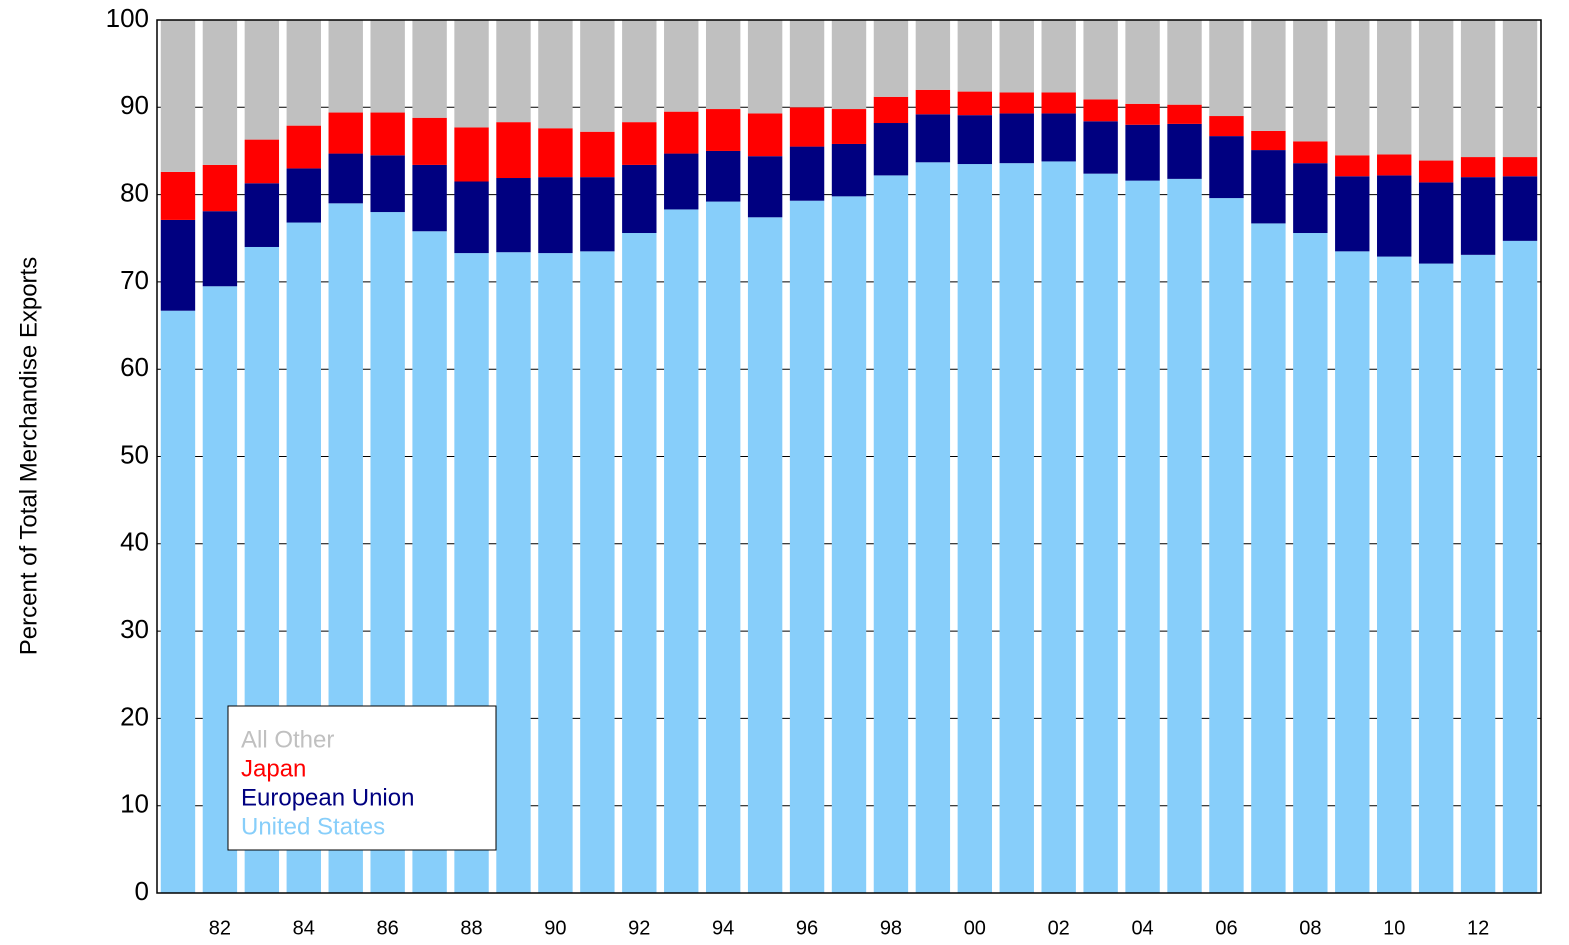 This screenshot has width=1569, height=945. What do you see at coordinates (891, 928) in the screenshot?
I see `x-tick-label: 98` at bounding box center [891, 928].